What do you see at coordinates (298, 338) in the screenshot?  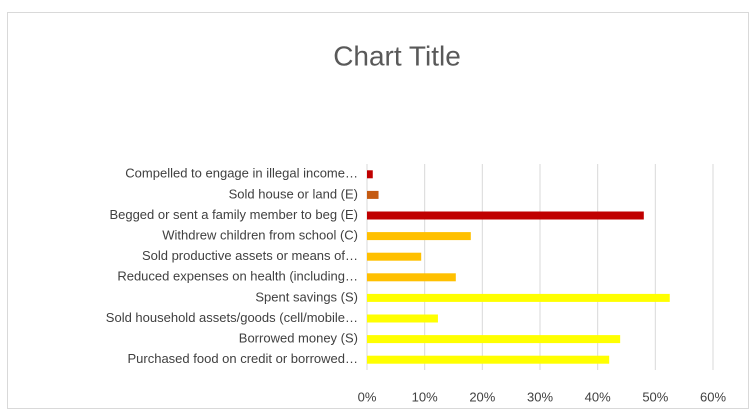 I see `y-tick-label: Borrowed money (S)` at bounding box center [298, 338].